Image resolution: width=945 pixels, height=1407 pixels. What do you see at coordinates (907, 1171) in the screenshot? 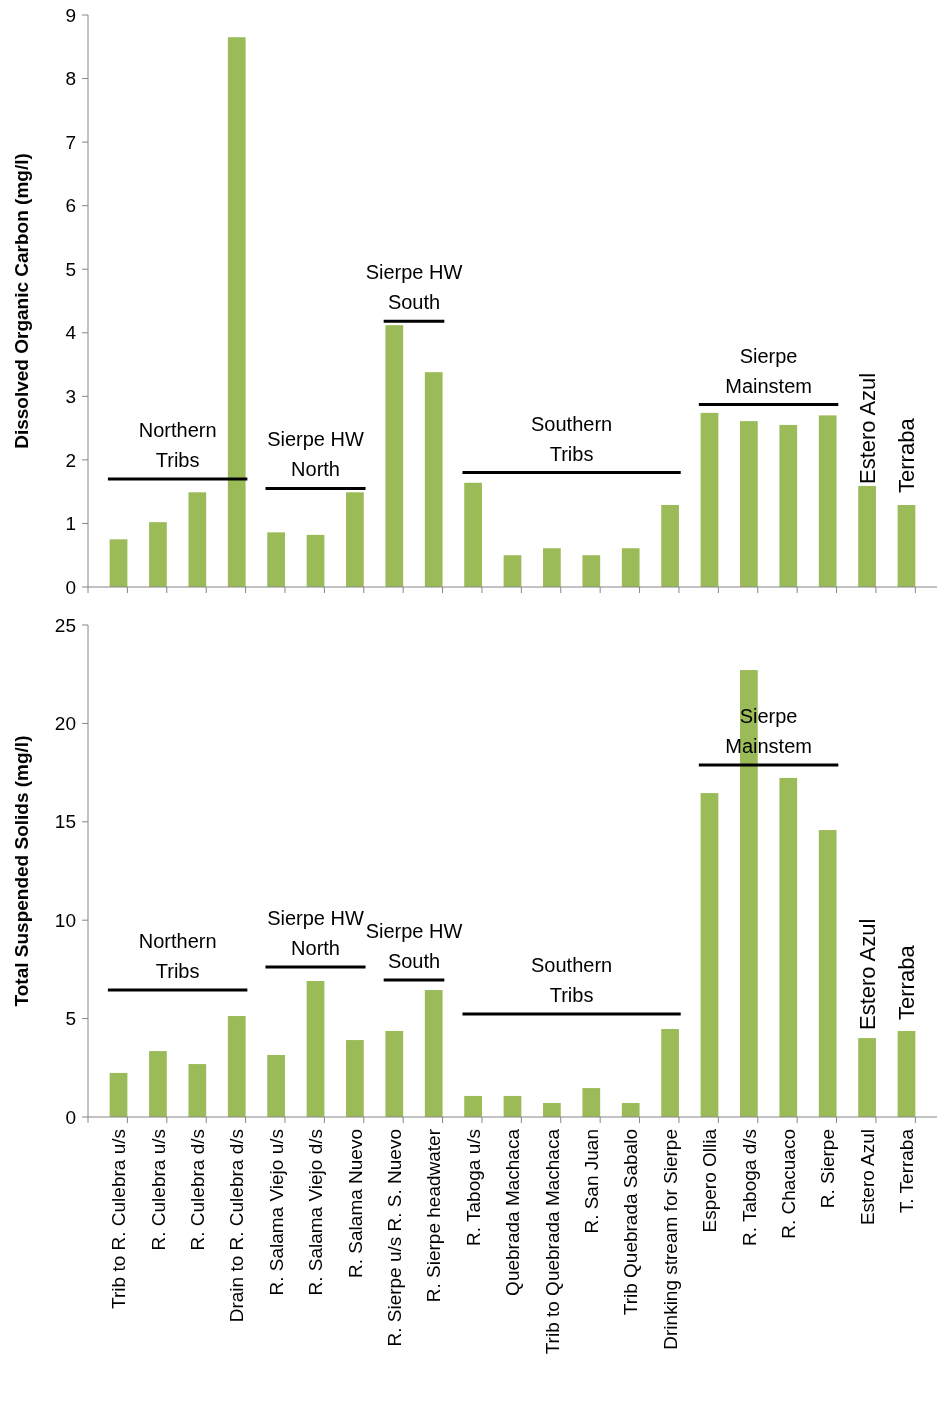
I see `x-tick-label: T. Terraba` at bounding box center [907, 1171].